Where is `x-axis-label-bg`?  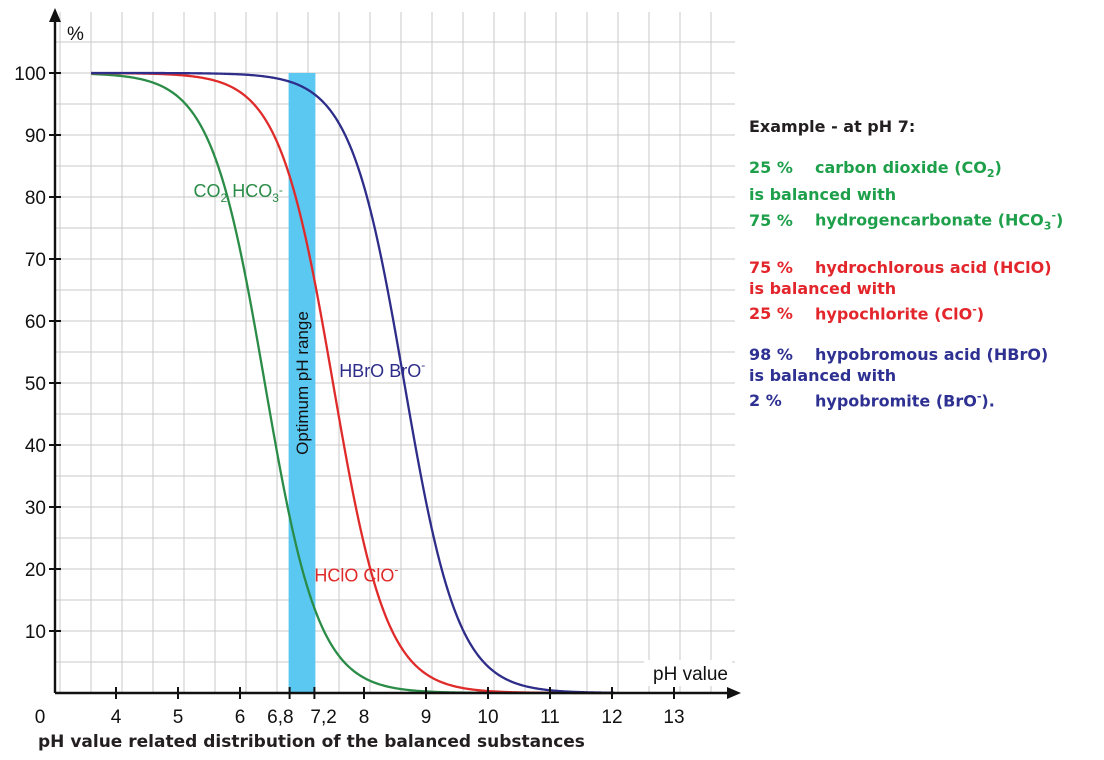 x-axis-label-bg is located at coordinates (688, 673).